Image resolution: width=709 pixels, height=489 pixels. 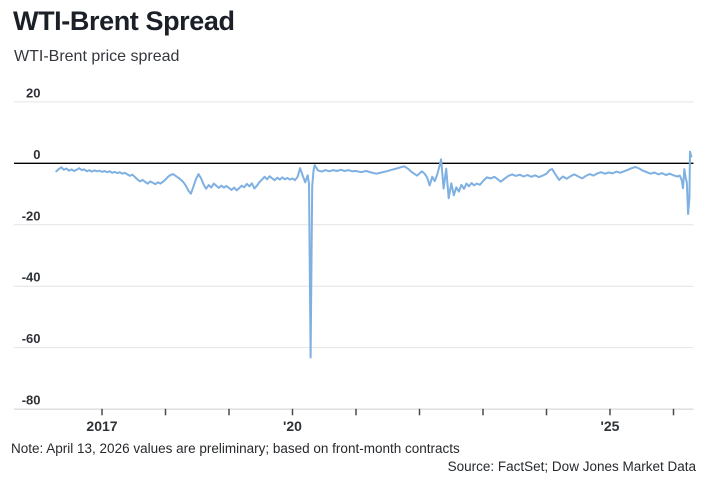 I want to click on y-axis-label: -80, so click(x=31, y=400).